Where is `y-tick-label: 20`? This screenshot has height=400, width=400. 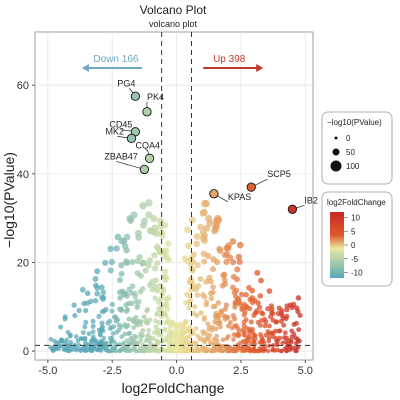 y-tick-label: 20 is located at coordinates (23, 263).